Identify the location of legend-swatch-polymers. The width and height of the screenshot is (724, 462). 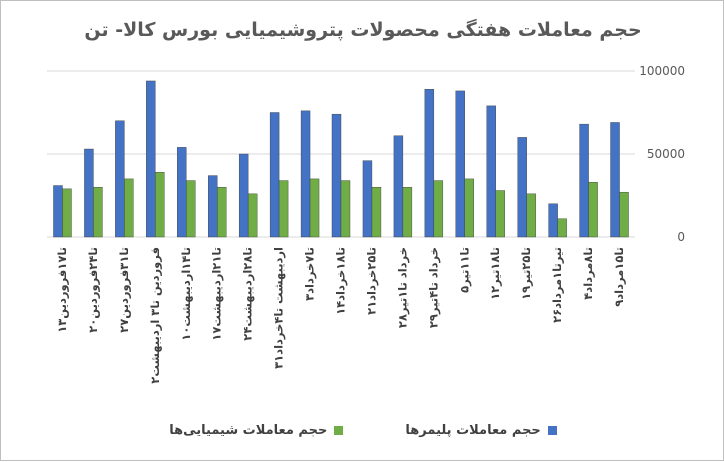
(552, 430).